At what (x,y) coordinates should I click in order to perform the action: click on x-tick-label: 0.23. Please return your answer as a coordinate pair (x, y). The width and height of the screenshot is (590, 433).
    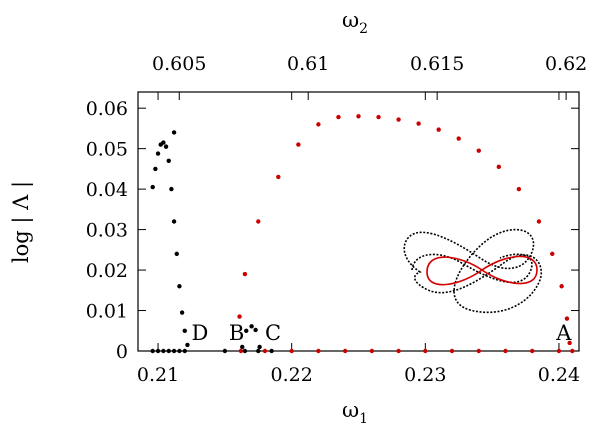
    Looking at the image, I should click on (425, 375).